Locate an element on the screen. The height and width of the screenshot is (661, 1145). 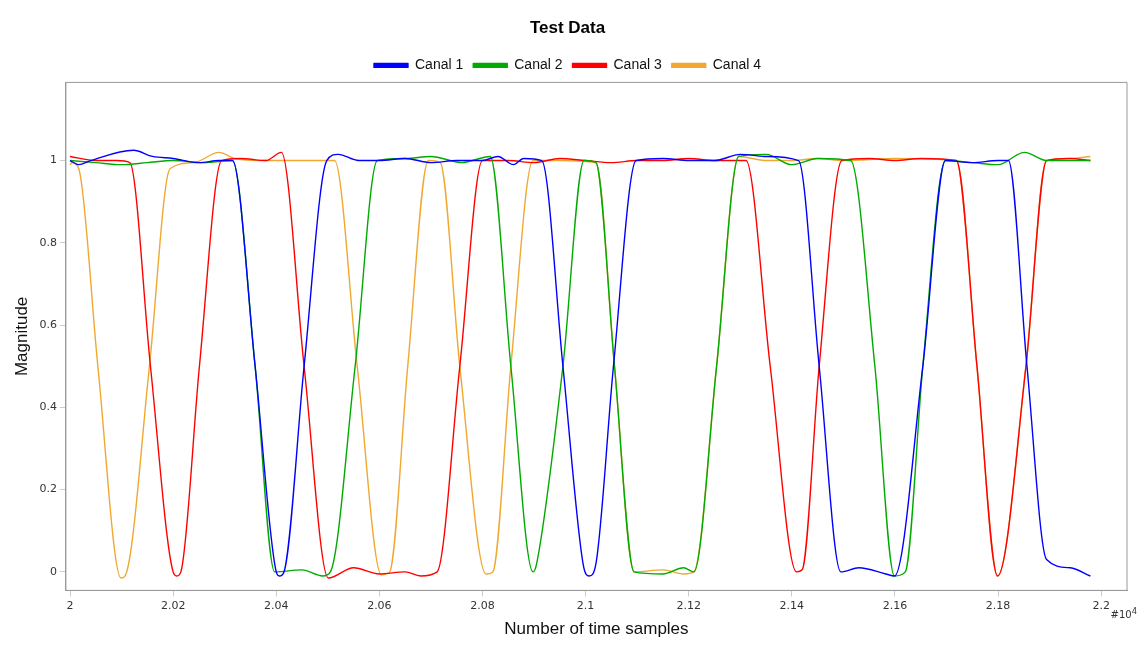
y-tick-label: 0.4 is located at coordinates (48, 407).